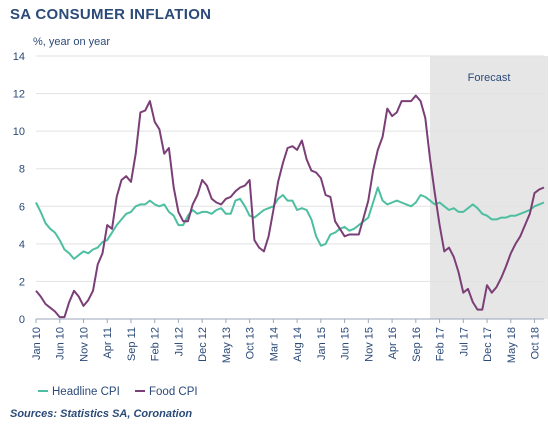 Image resolution: width=550 pixels, height=428 pixels. I want to click on y-axis-label: %, year on year, so click(71, 42).